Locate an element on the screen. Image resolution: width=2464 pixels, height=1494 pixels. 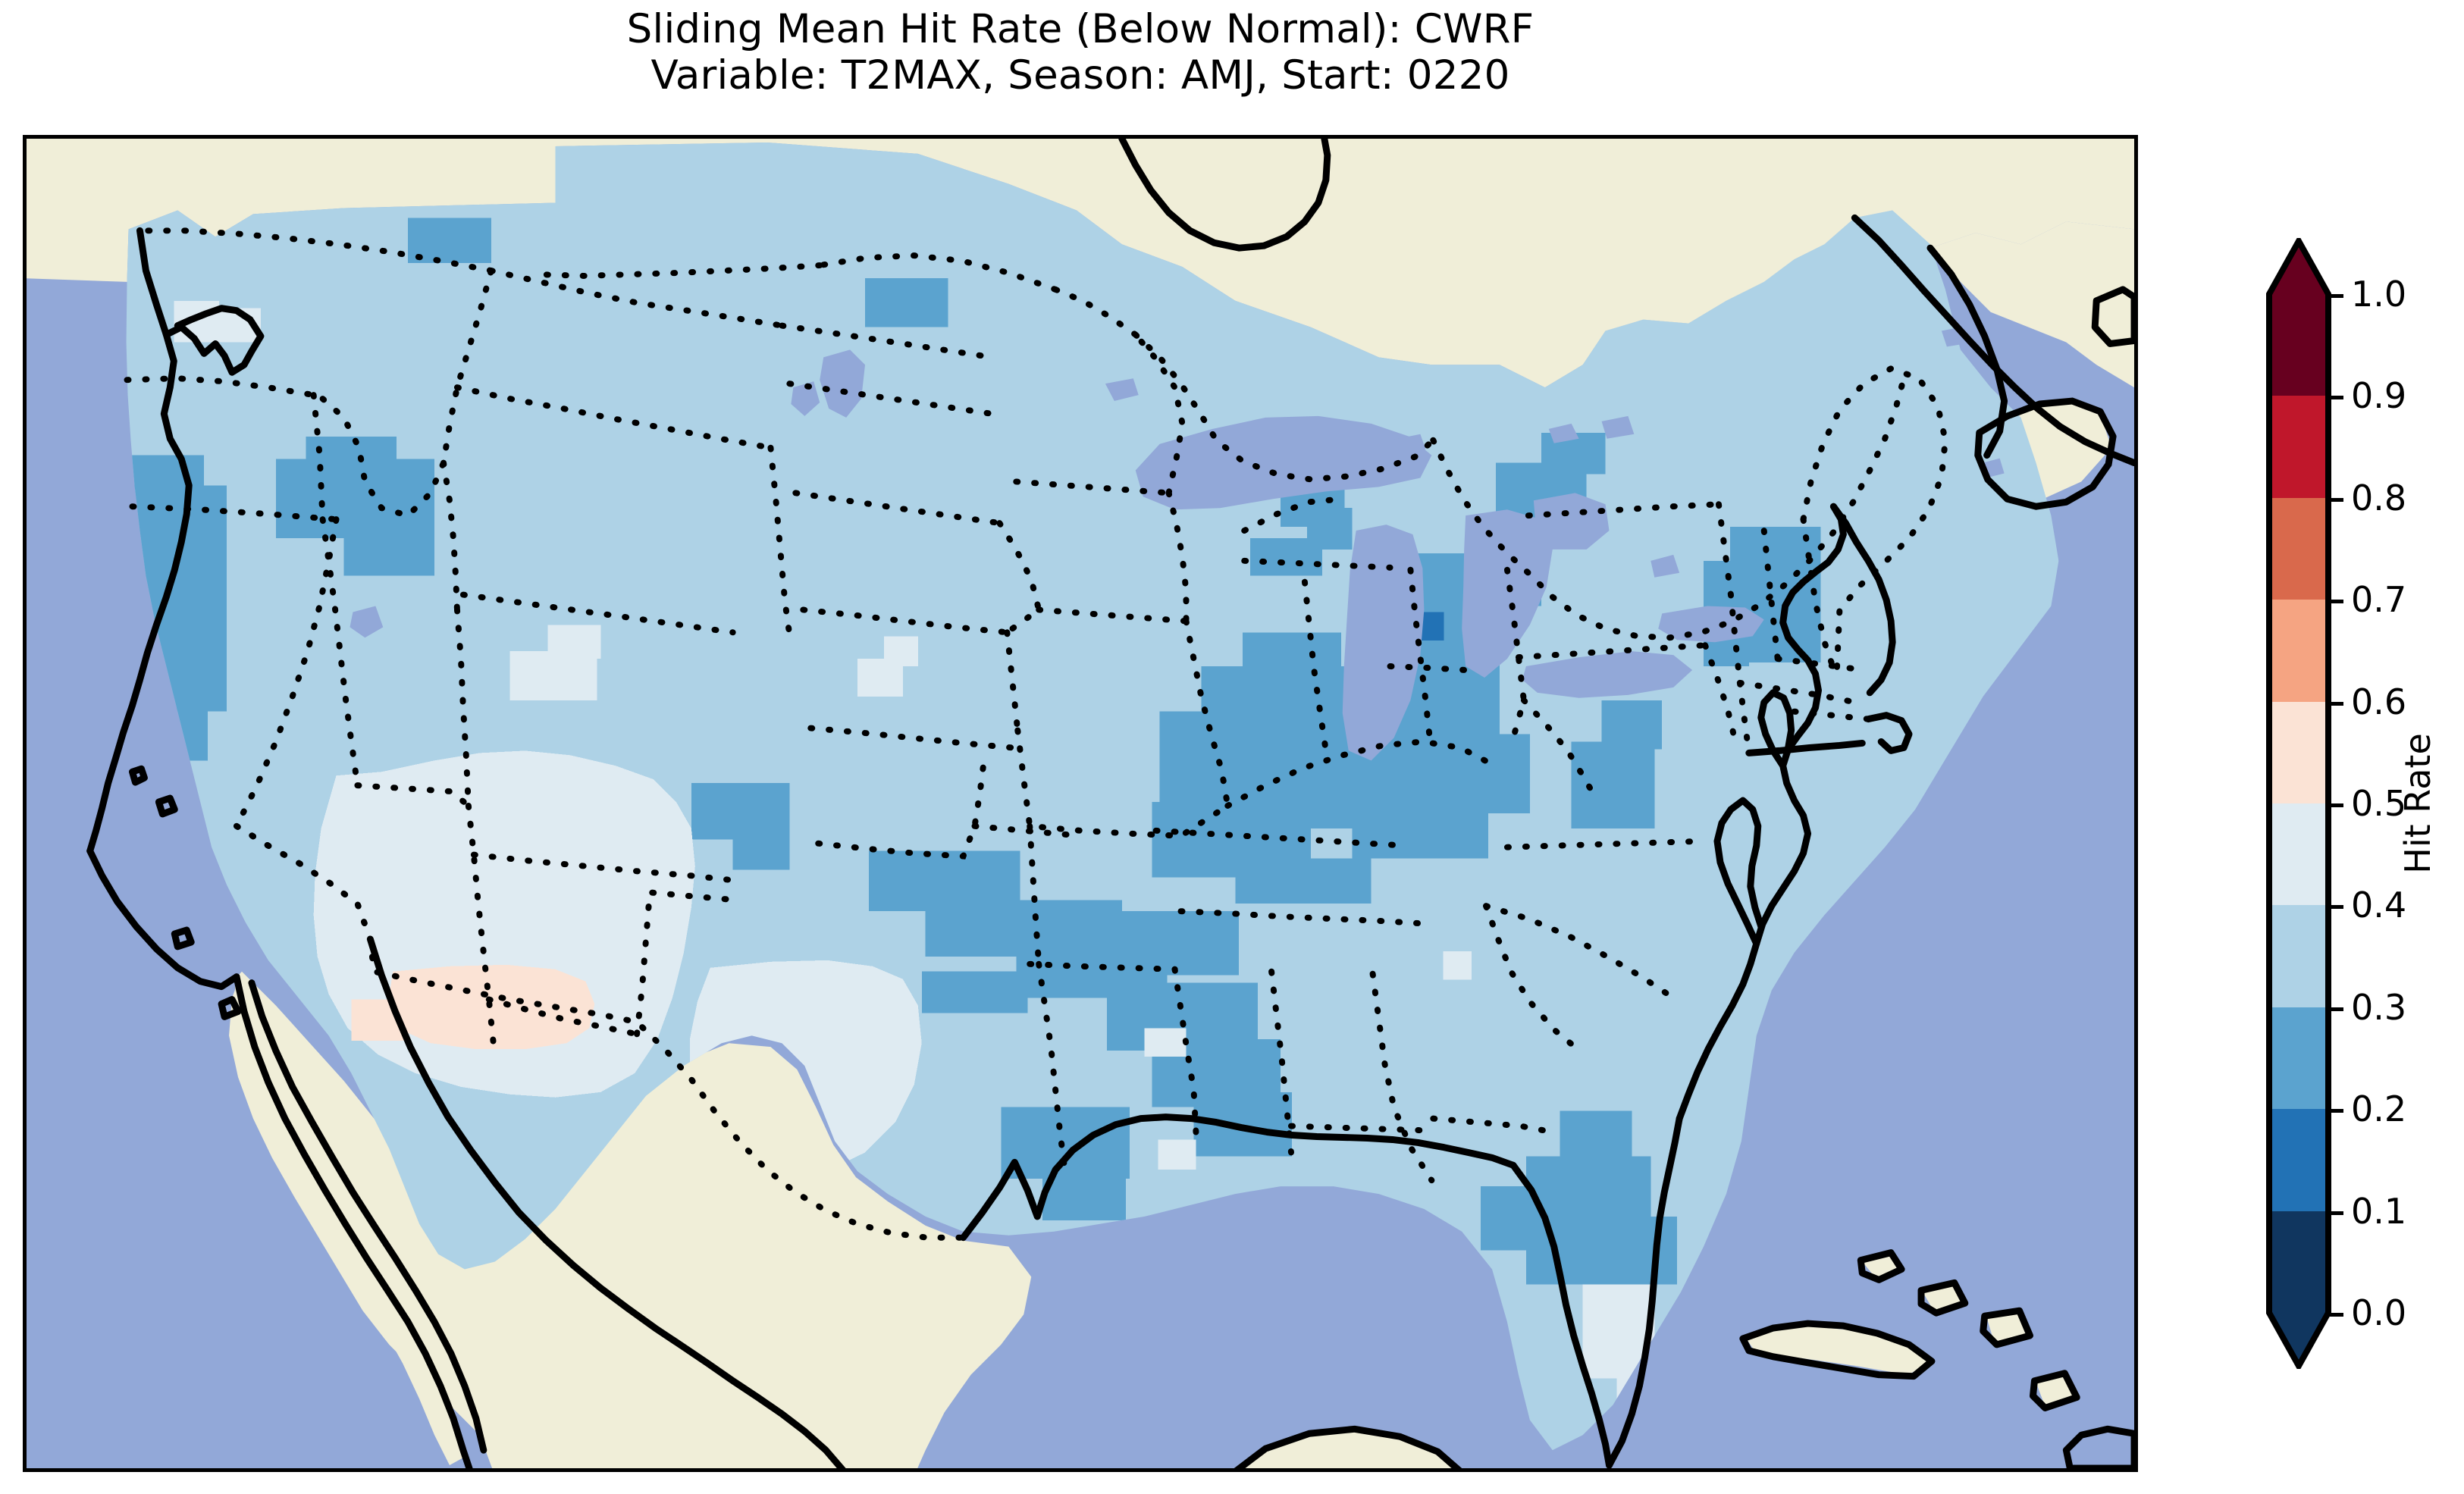
colorbar-tick-label: 0.4 is located at coordinates (2379, 905).